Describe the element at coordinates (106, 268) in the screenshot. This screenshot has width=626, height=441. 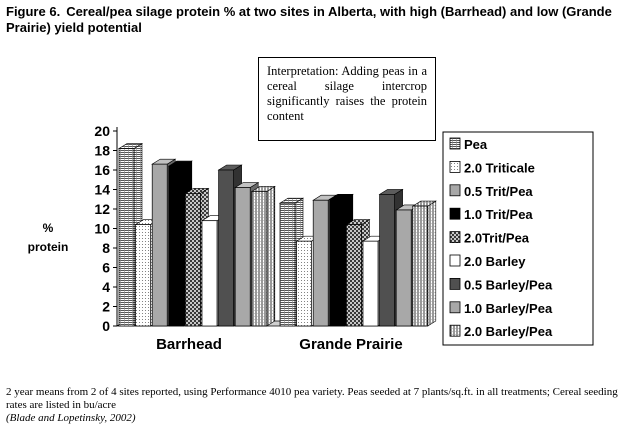
I see `y-tick-label: 6` at that location.